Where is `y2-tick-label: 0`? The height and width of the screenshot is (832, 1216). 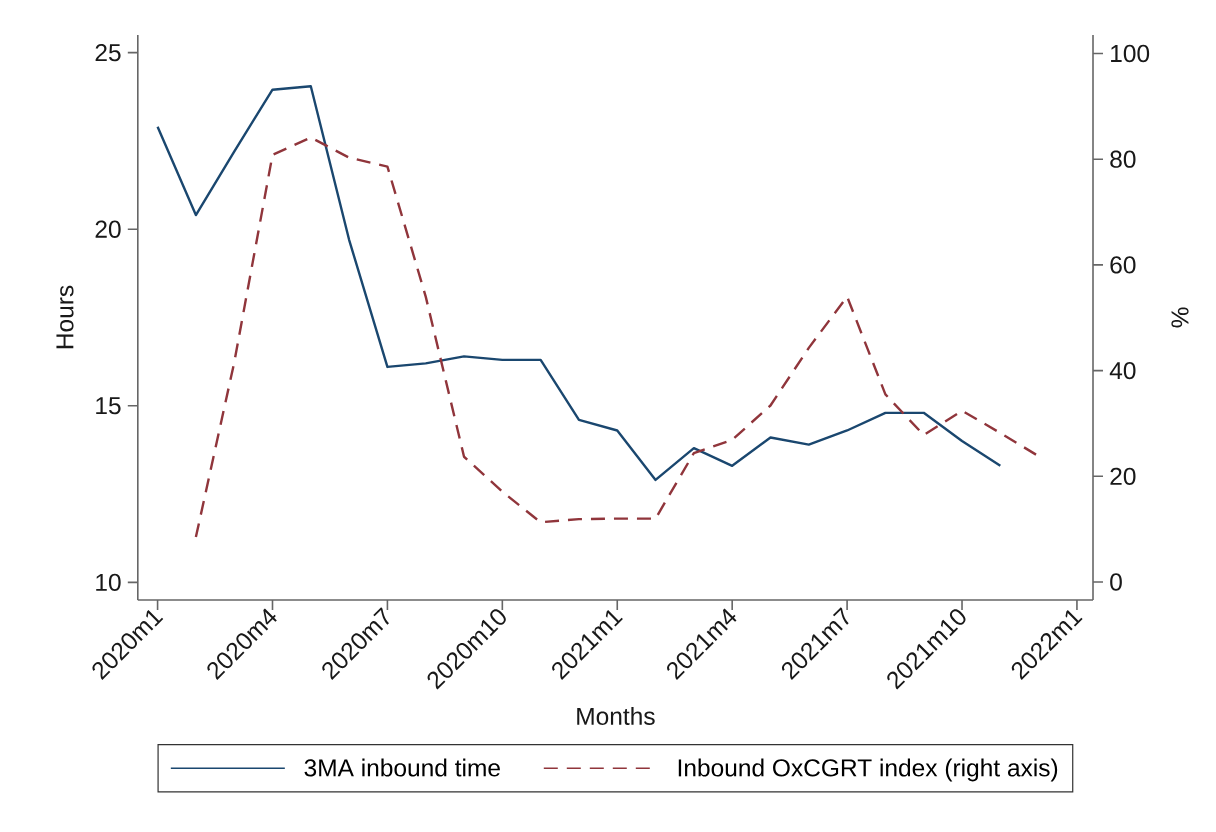
y2-tick-label: 0 is located at coordinates (1116, 582).